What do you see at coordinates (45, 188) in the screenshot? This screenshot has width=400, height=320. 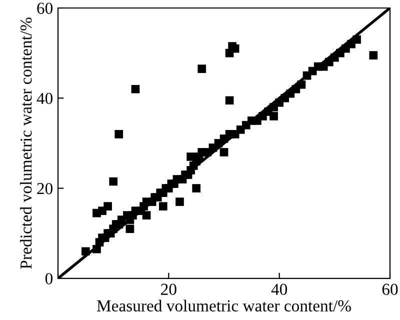 I see `y-tick-label: 20` at bounding box center [45, 188].